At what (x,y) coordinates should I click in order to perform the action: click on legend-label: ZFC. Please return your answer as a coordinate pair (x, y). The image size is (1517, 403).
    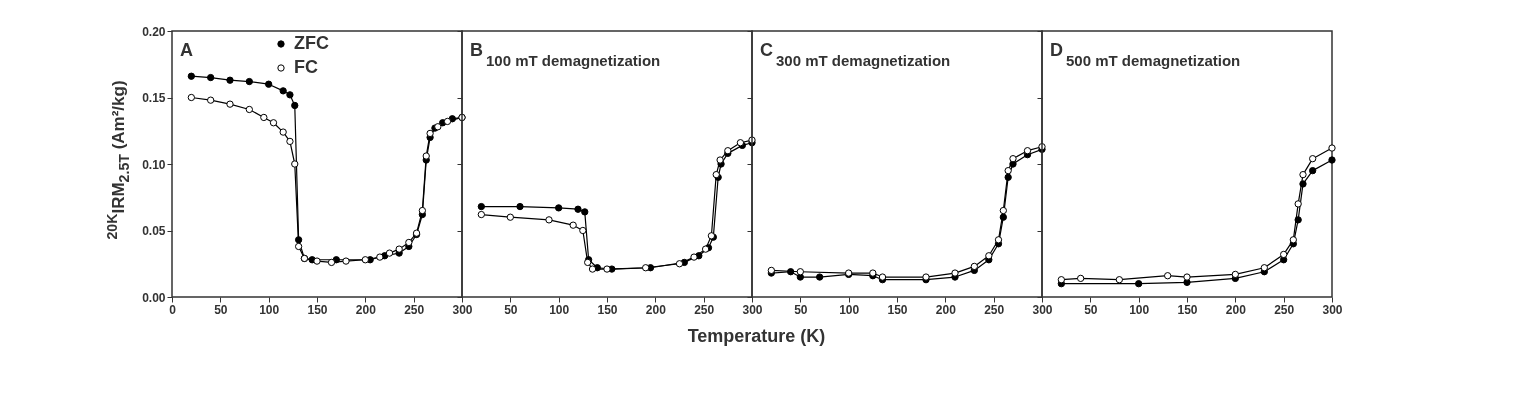
    Looking at the image, I should click on (311, 43).